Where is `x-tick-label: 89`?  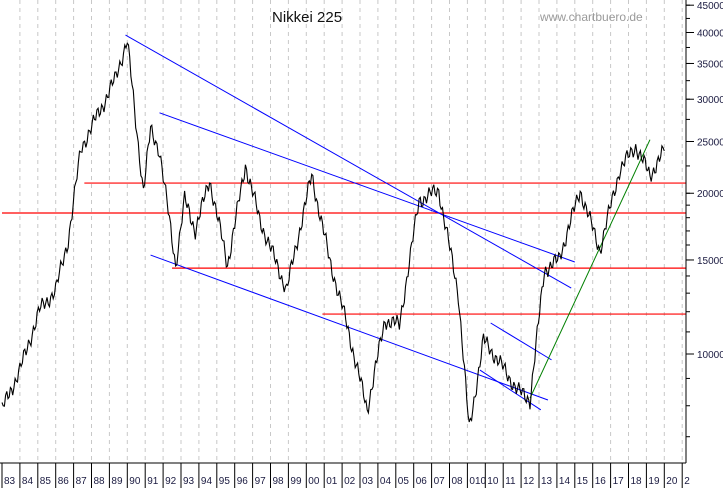
x-tick-label: 89 is located at coordinates (117, 481).